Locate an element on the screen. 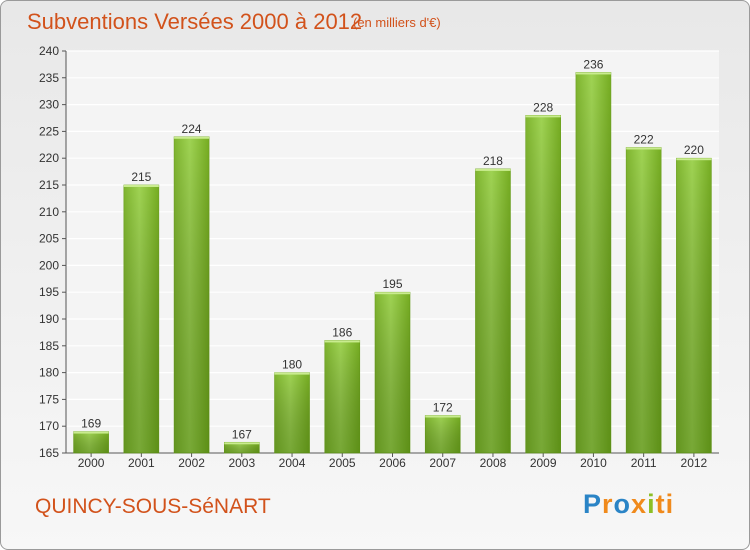 Image resolution: width=750 pixels, height=550 pixels. logo-letter: r is located at coordinates (608, 504).